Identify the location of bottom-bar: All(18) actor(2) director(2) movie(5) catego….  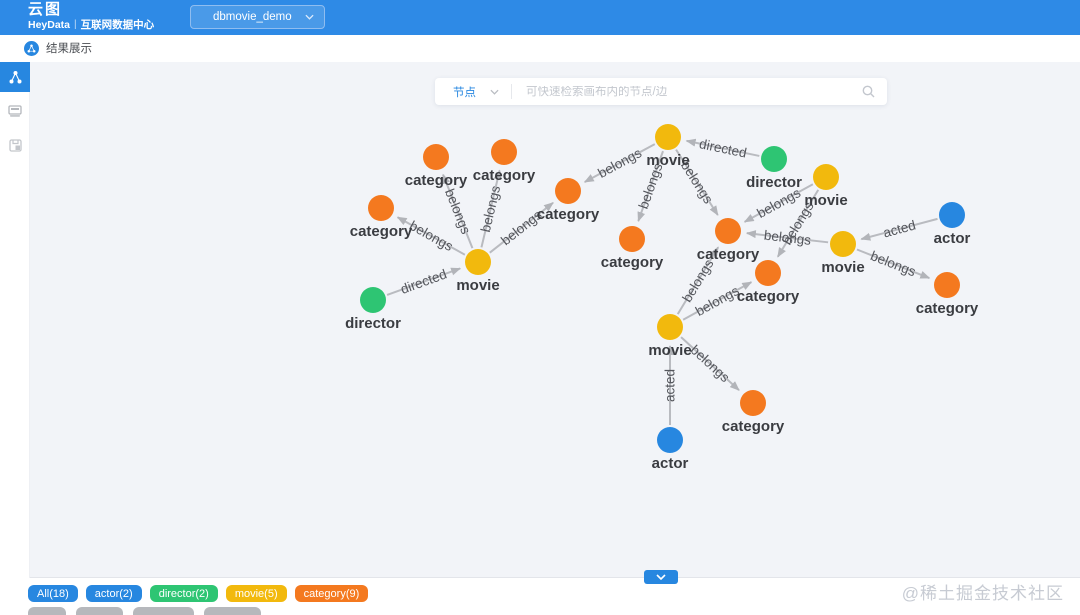
(540, 596).